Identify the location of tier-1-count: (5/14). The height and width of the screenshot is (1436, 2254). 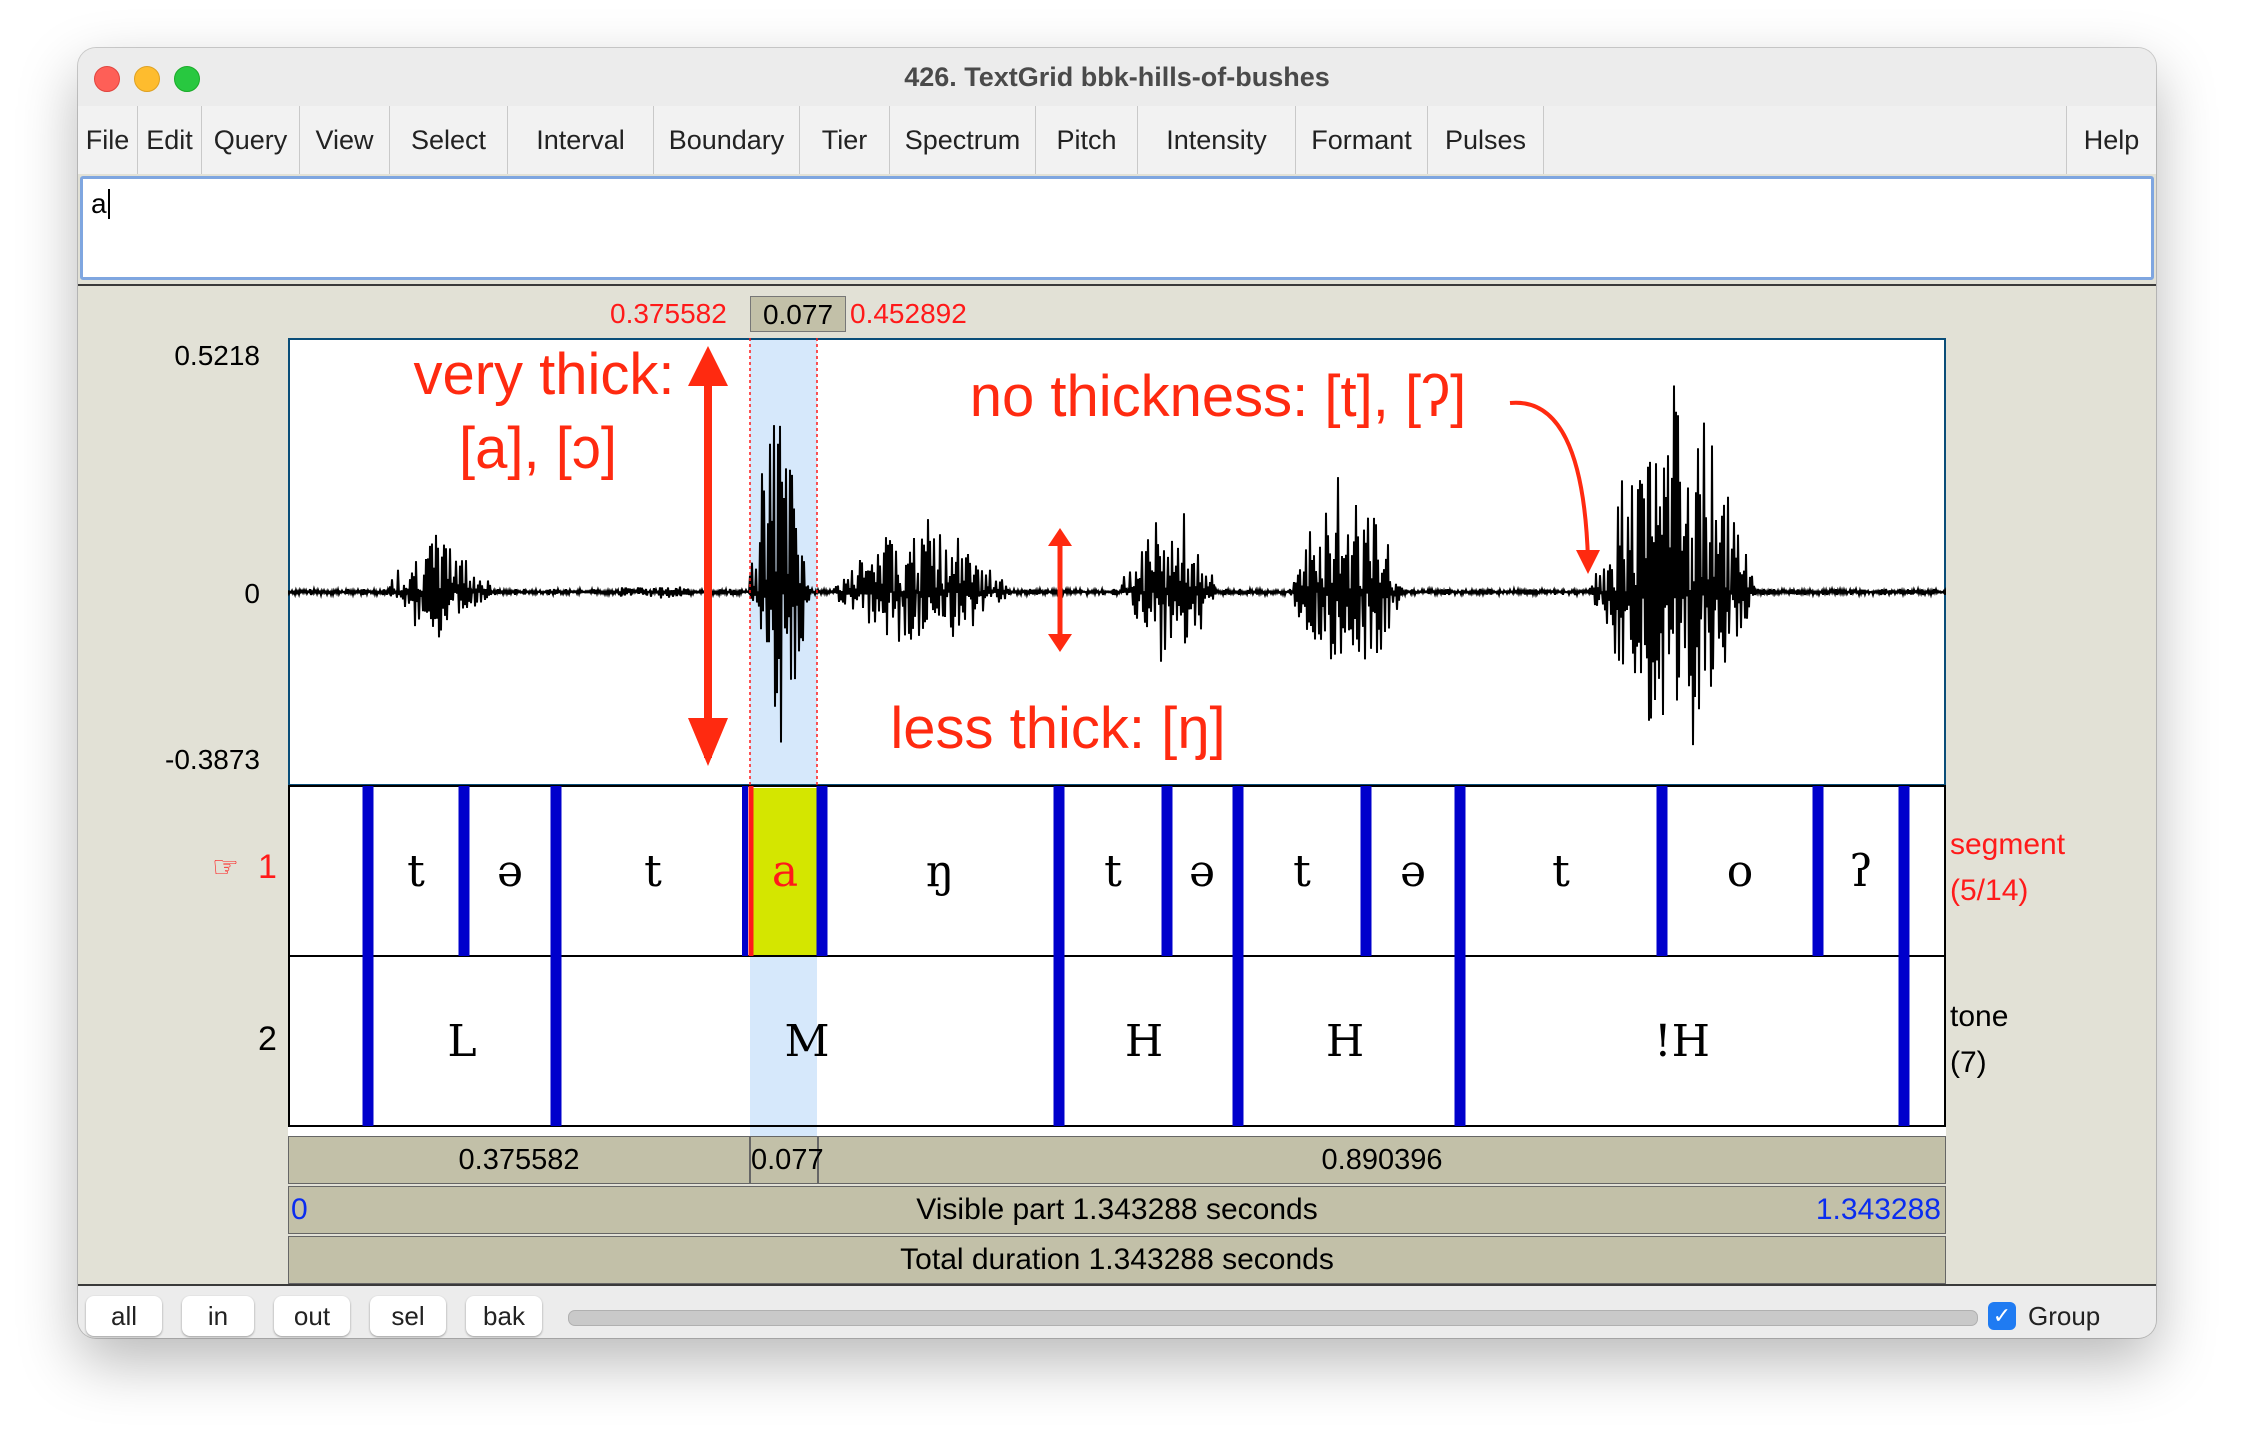
(1989, 890).